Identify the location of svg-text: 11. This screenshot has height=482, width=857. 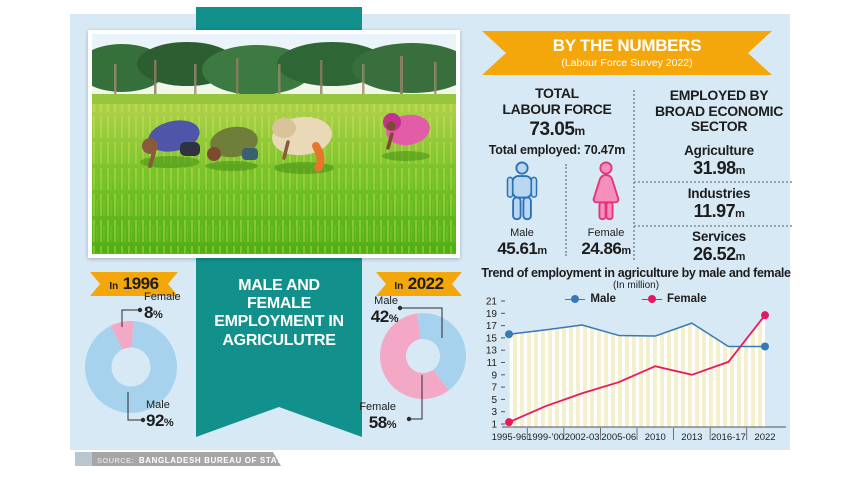
(492, 363).